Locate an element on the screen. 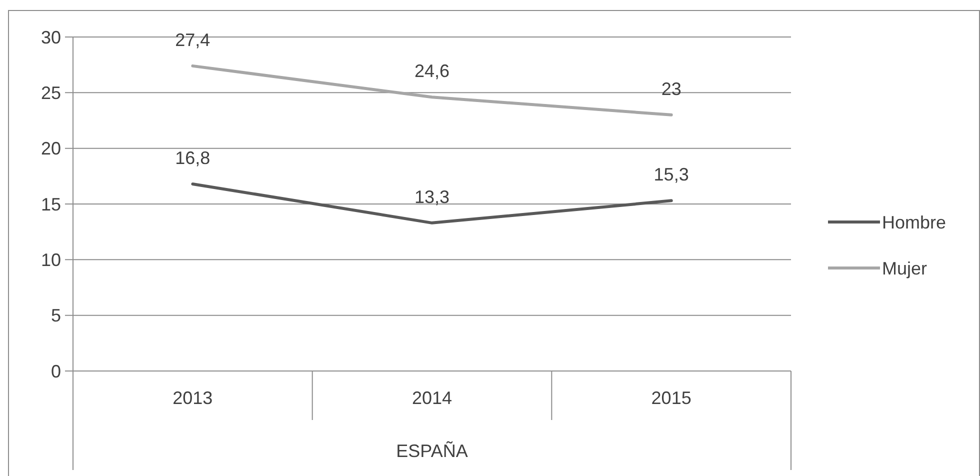 The width and height of the screenshot is (980, 476). y-tick-label: 10 is located at coordinates (50, 260).